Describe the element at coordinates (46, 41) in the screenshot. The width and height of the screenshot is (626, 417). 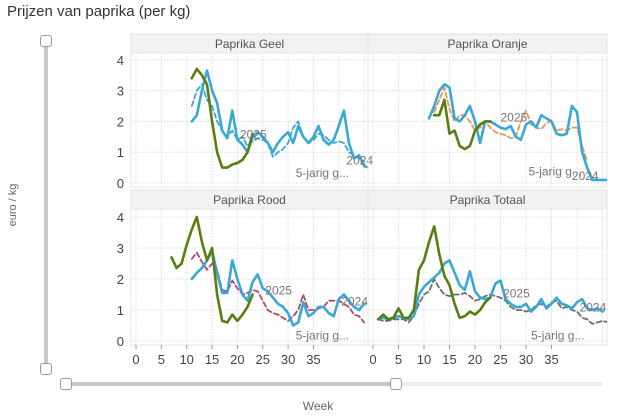
I see `vertical-slider-top-handle` at that location.